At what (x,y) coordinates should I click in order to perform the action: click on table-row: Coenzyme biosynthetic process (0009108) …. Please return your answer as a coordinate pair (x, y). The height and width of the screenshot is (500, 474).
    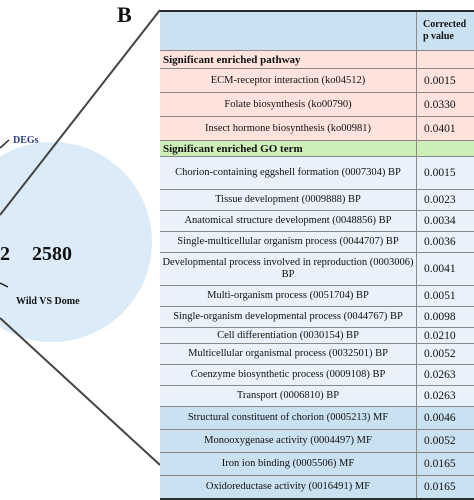
    Looking at the image, I should click on (317, 375).